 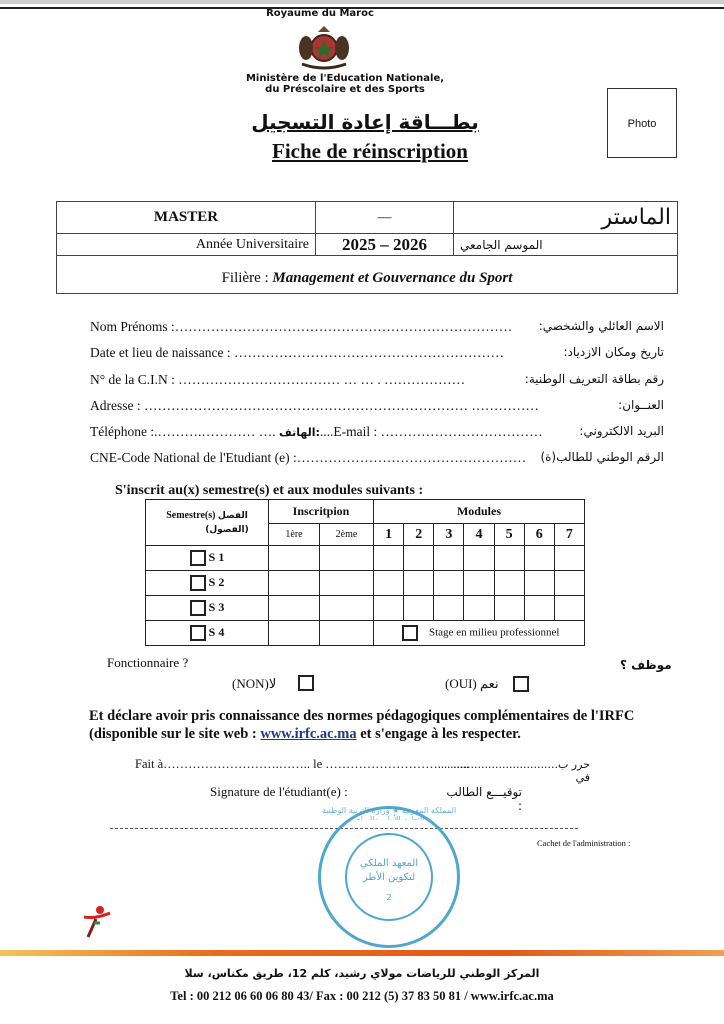 I want to click on country-name: Royaume du Maroc, so click(x=320, y=13).